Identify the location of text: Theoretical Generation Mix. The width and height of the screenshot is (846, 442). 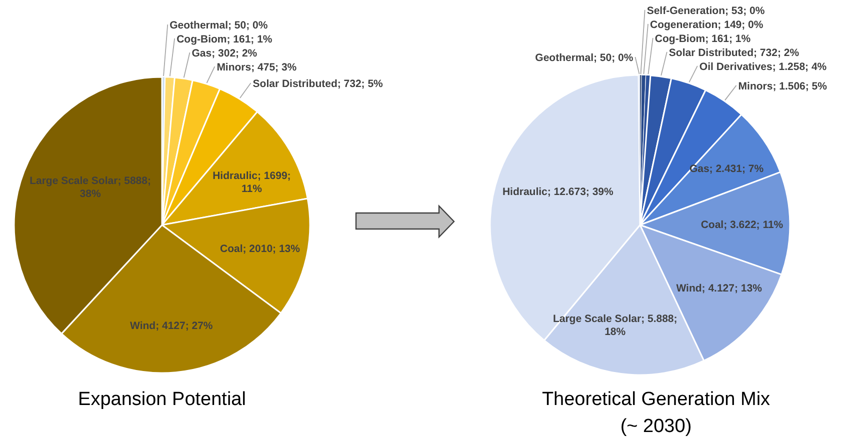
(656, 399).